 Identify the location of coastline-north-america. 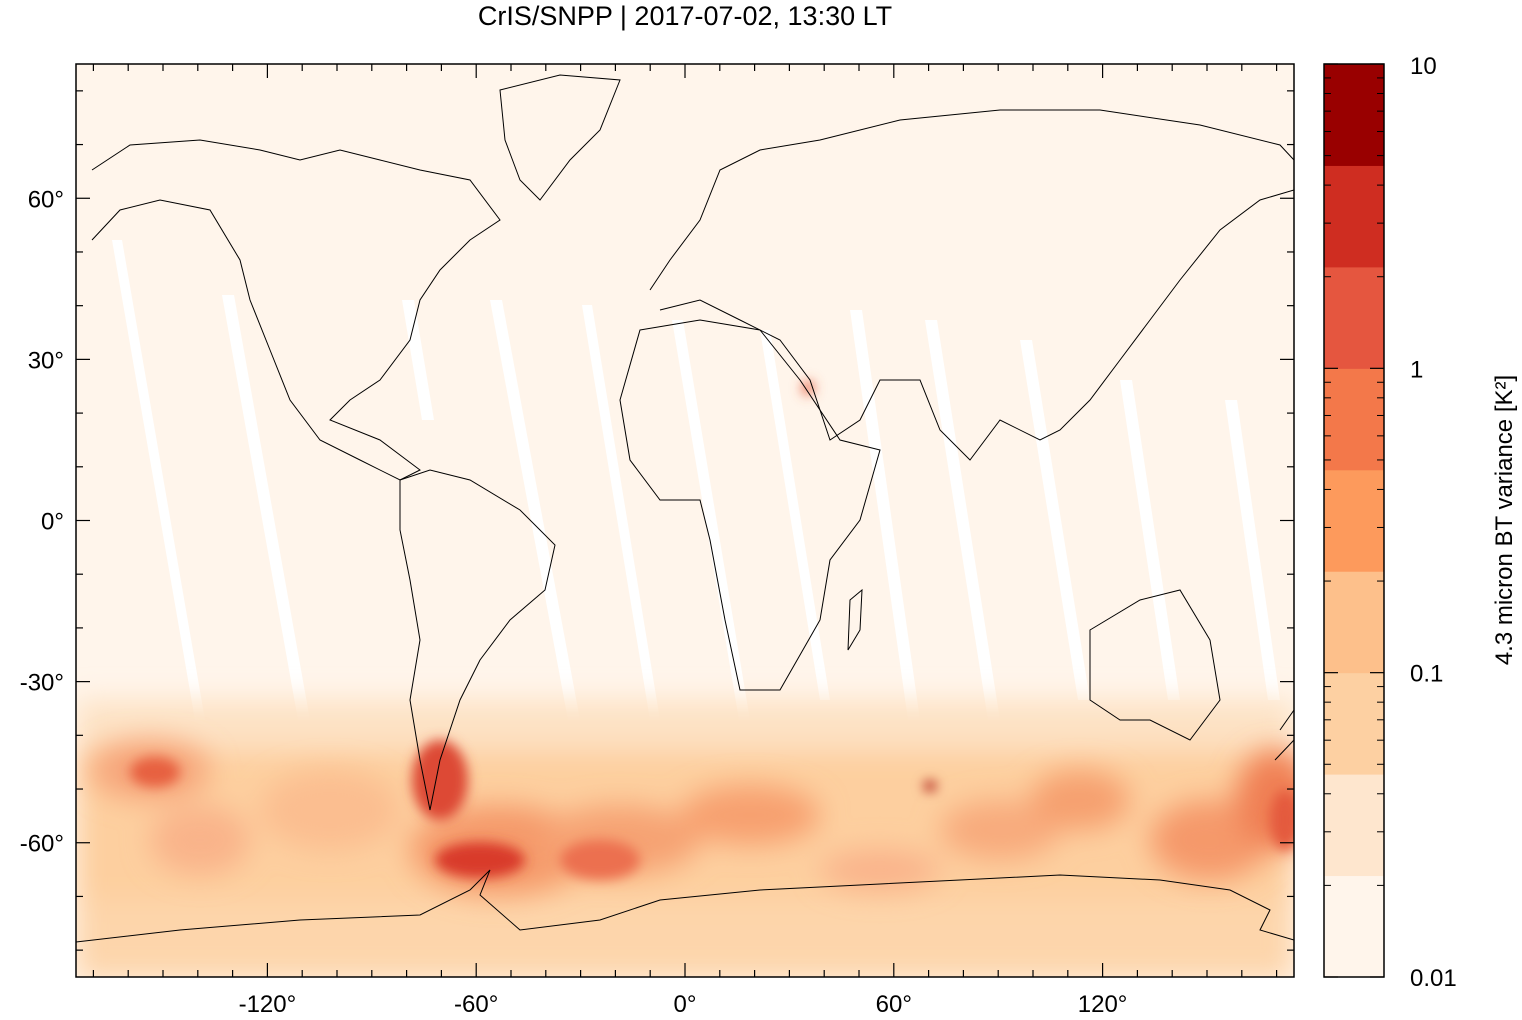
(296, 310).